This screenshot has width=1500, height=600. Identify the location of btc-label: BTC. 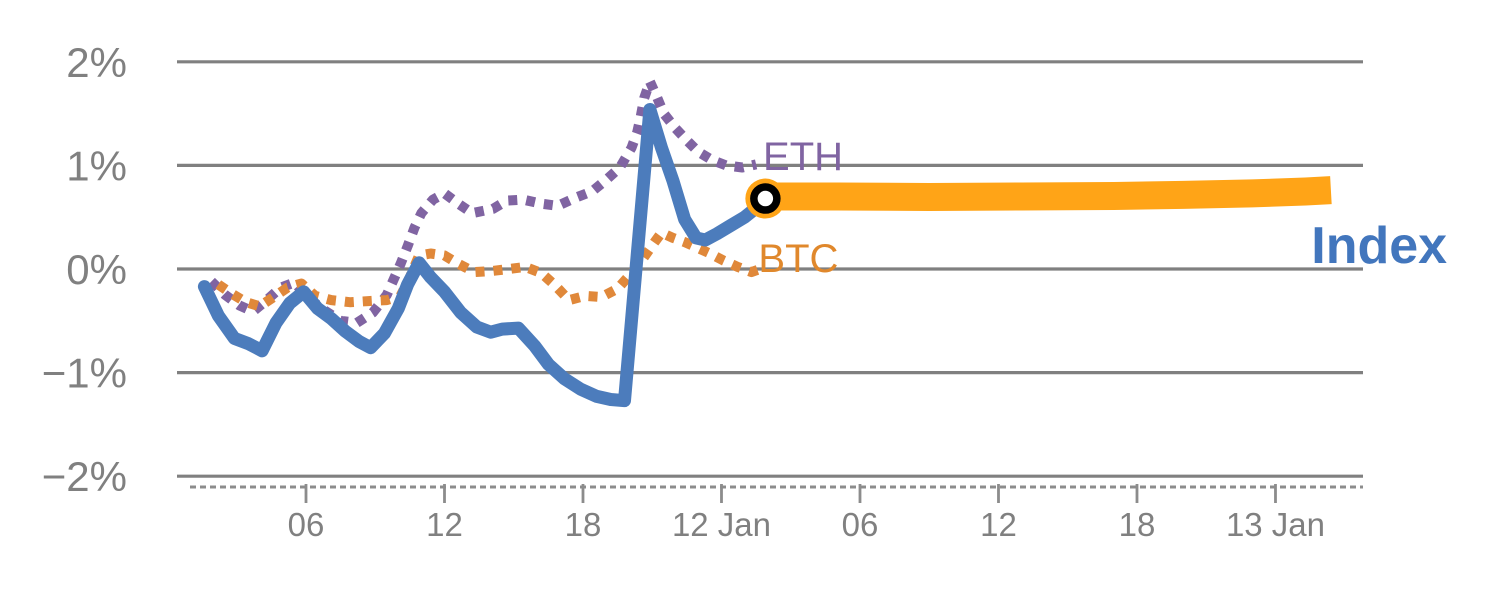
(798, 259).